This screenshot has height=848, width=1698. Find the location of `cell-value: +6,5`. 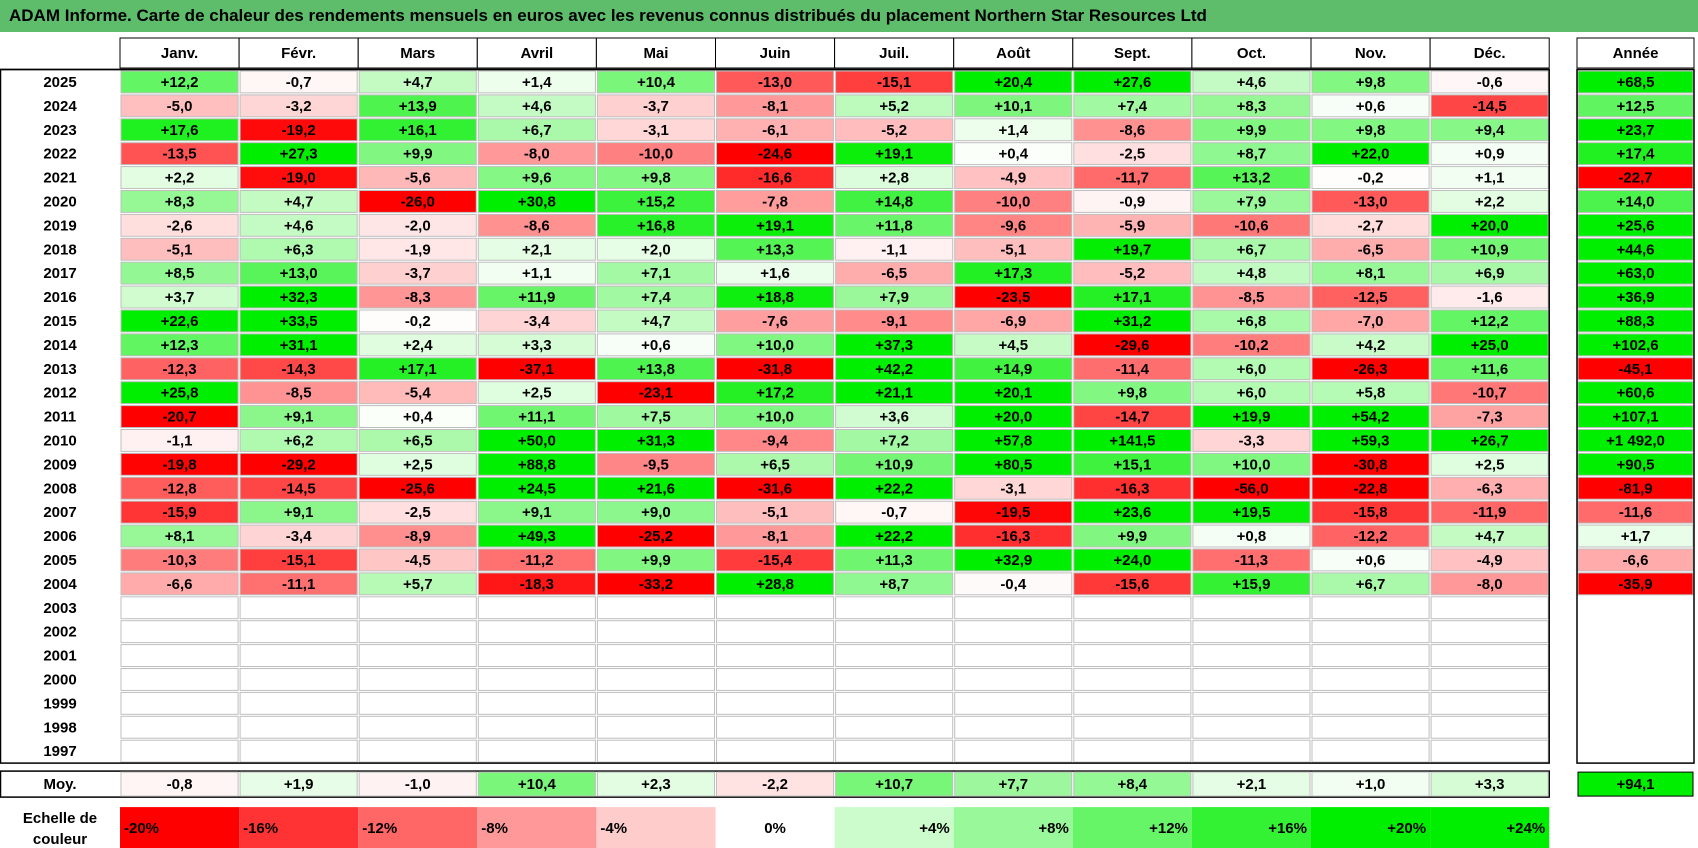

cell-value: +6,5 is located at coordinates (775, 464).